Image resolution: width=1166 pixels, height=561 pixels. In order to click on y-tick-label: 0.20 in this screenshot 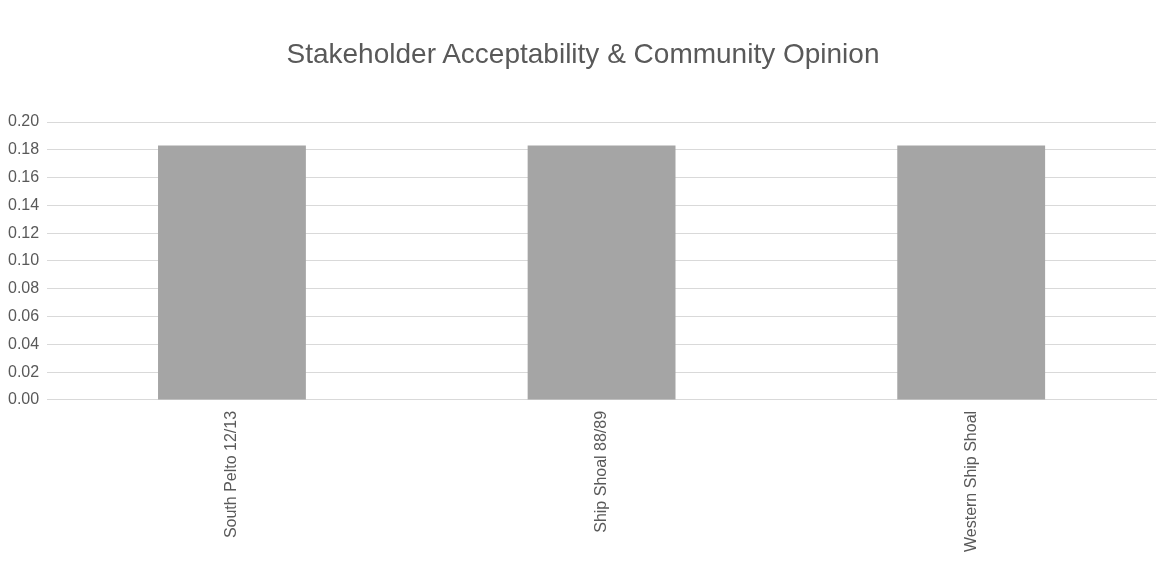, I will do `click(24, 121)`.